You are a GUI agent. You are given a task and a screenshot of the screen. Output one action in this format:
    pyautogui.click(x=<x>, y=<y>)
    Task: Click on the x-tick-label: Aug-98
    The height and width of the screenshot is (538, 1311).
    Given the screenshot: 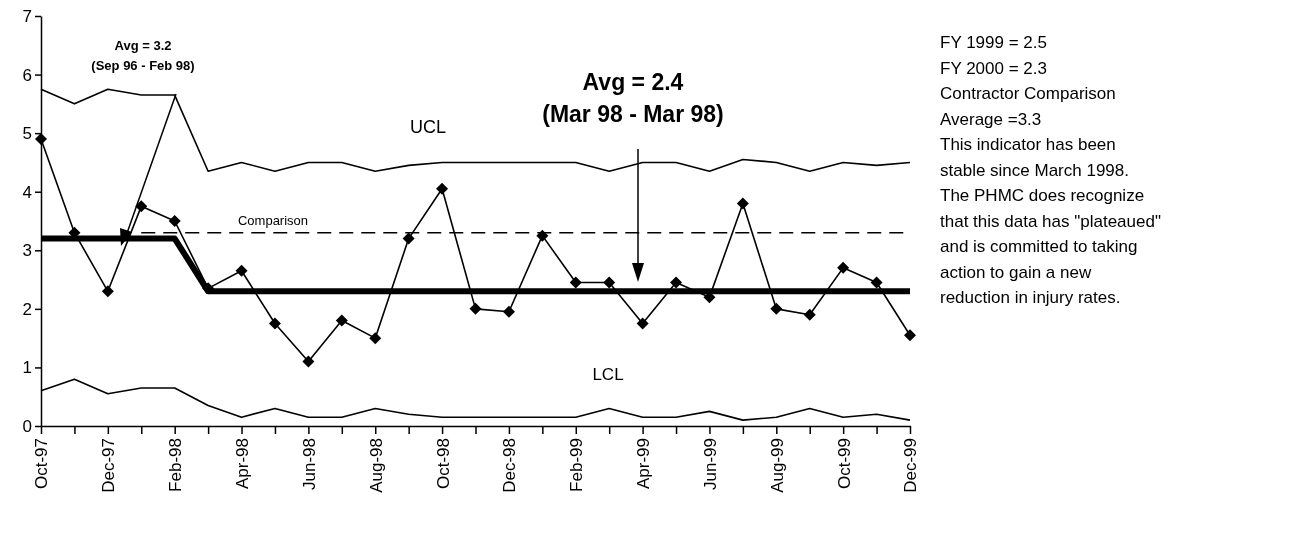 What is the action you would take?
    pyautogui.click(x=376, y=465)
    